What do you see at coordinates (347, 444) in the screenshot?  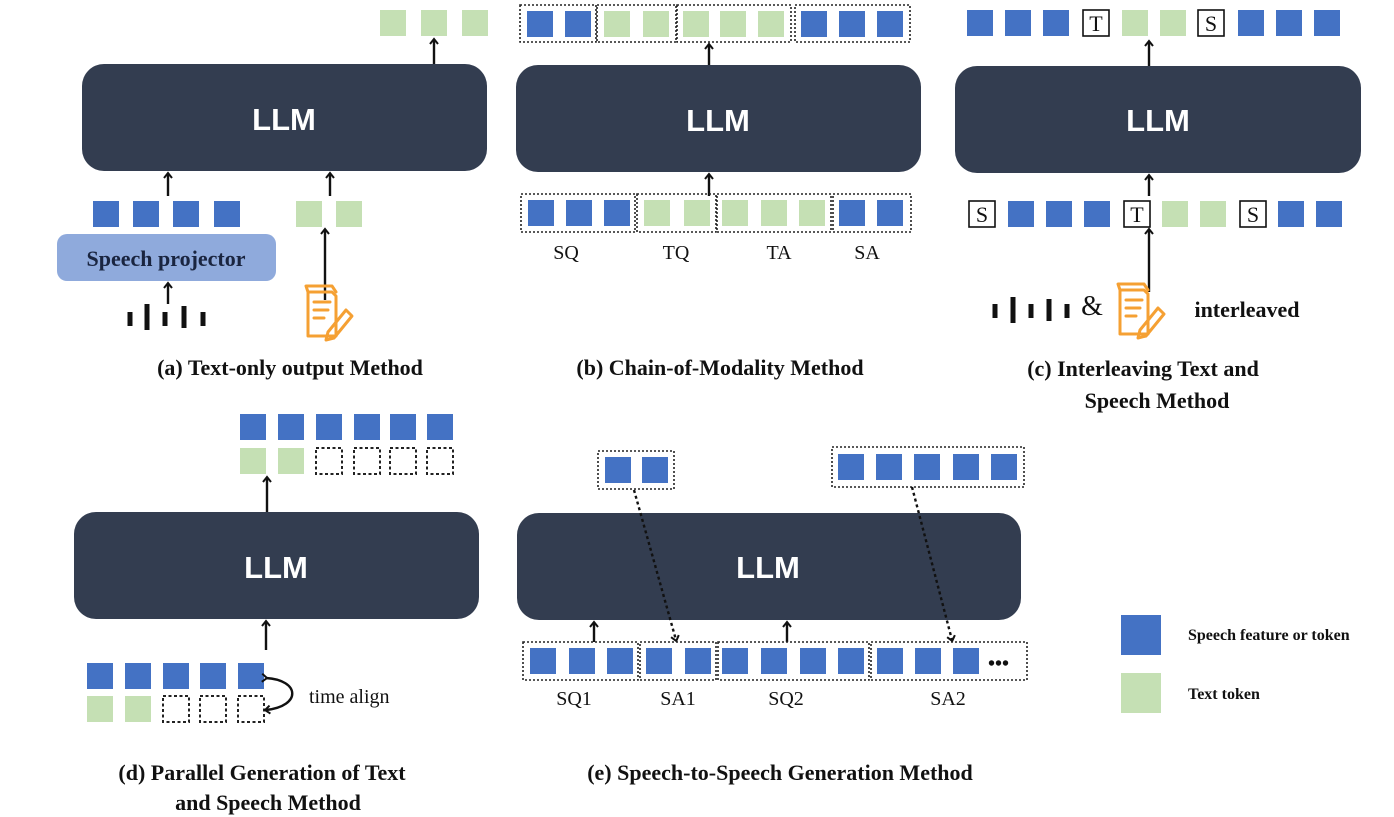 I see `panel-d-output-tokens` at bounding box center [347, 444].